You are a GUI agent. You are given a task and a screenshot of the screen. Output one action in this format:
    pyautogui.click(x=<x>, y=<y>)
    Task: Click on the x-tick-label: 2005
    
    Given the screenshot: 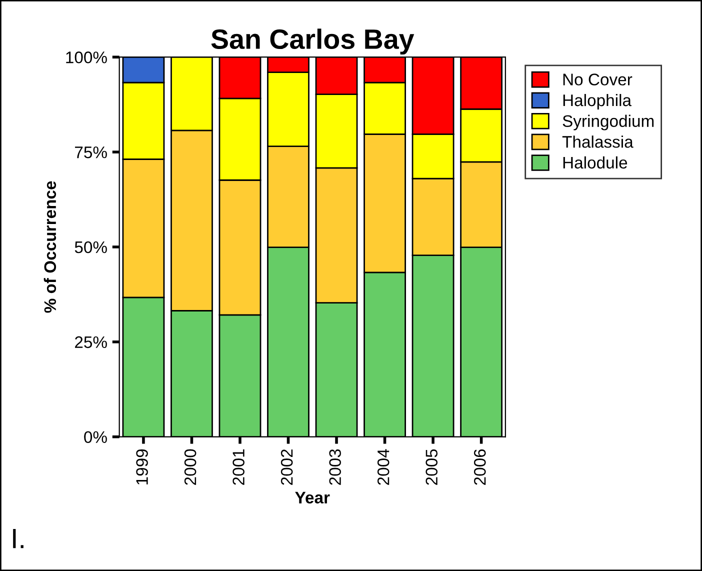 What is the action you would take?
    pyautogui.click(x=432, y=467)
    